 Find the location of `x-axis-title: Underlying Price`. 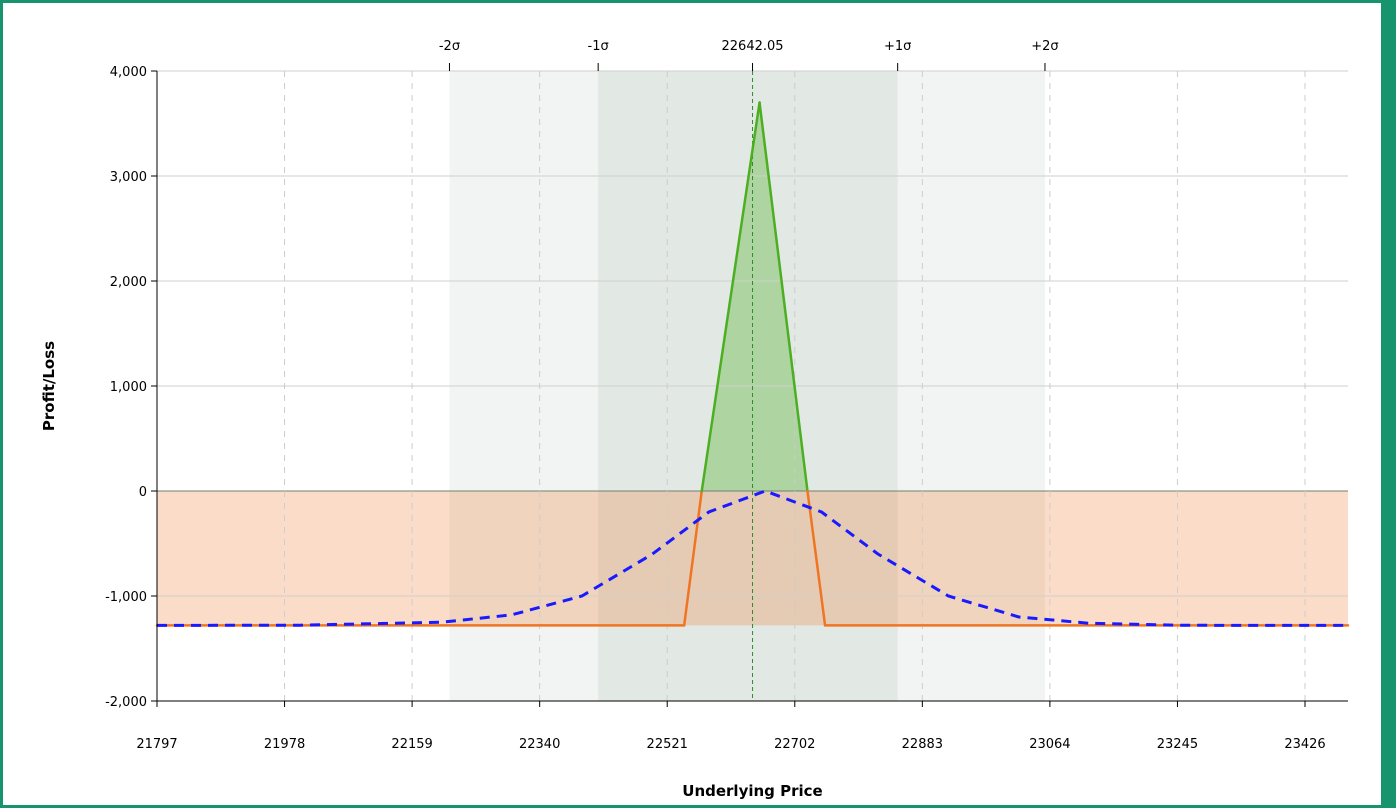

x-axis-title: Underlying Price is located at coordinates (752, 791).